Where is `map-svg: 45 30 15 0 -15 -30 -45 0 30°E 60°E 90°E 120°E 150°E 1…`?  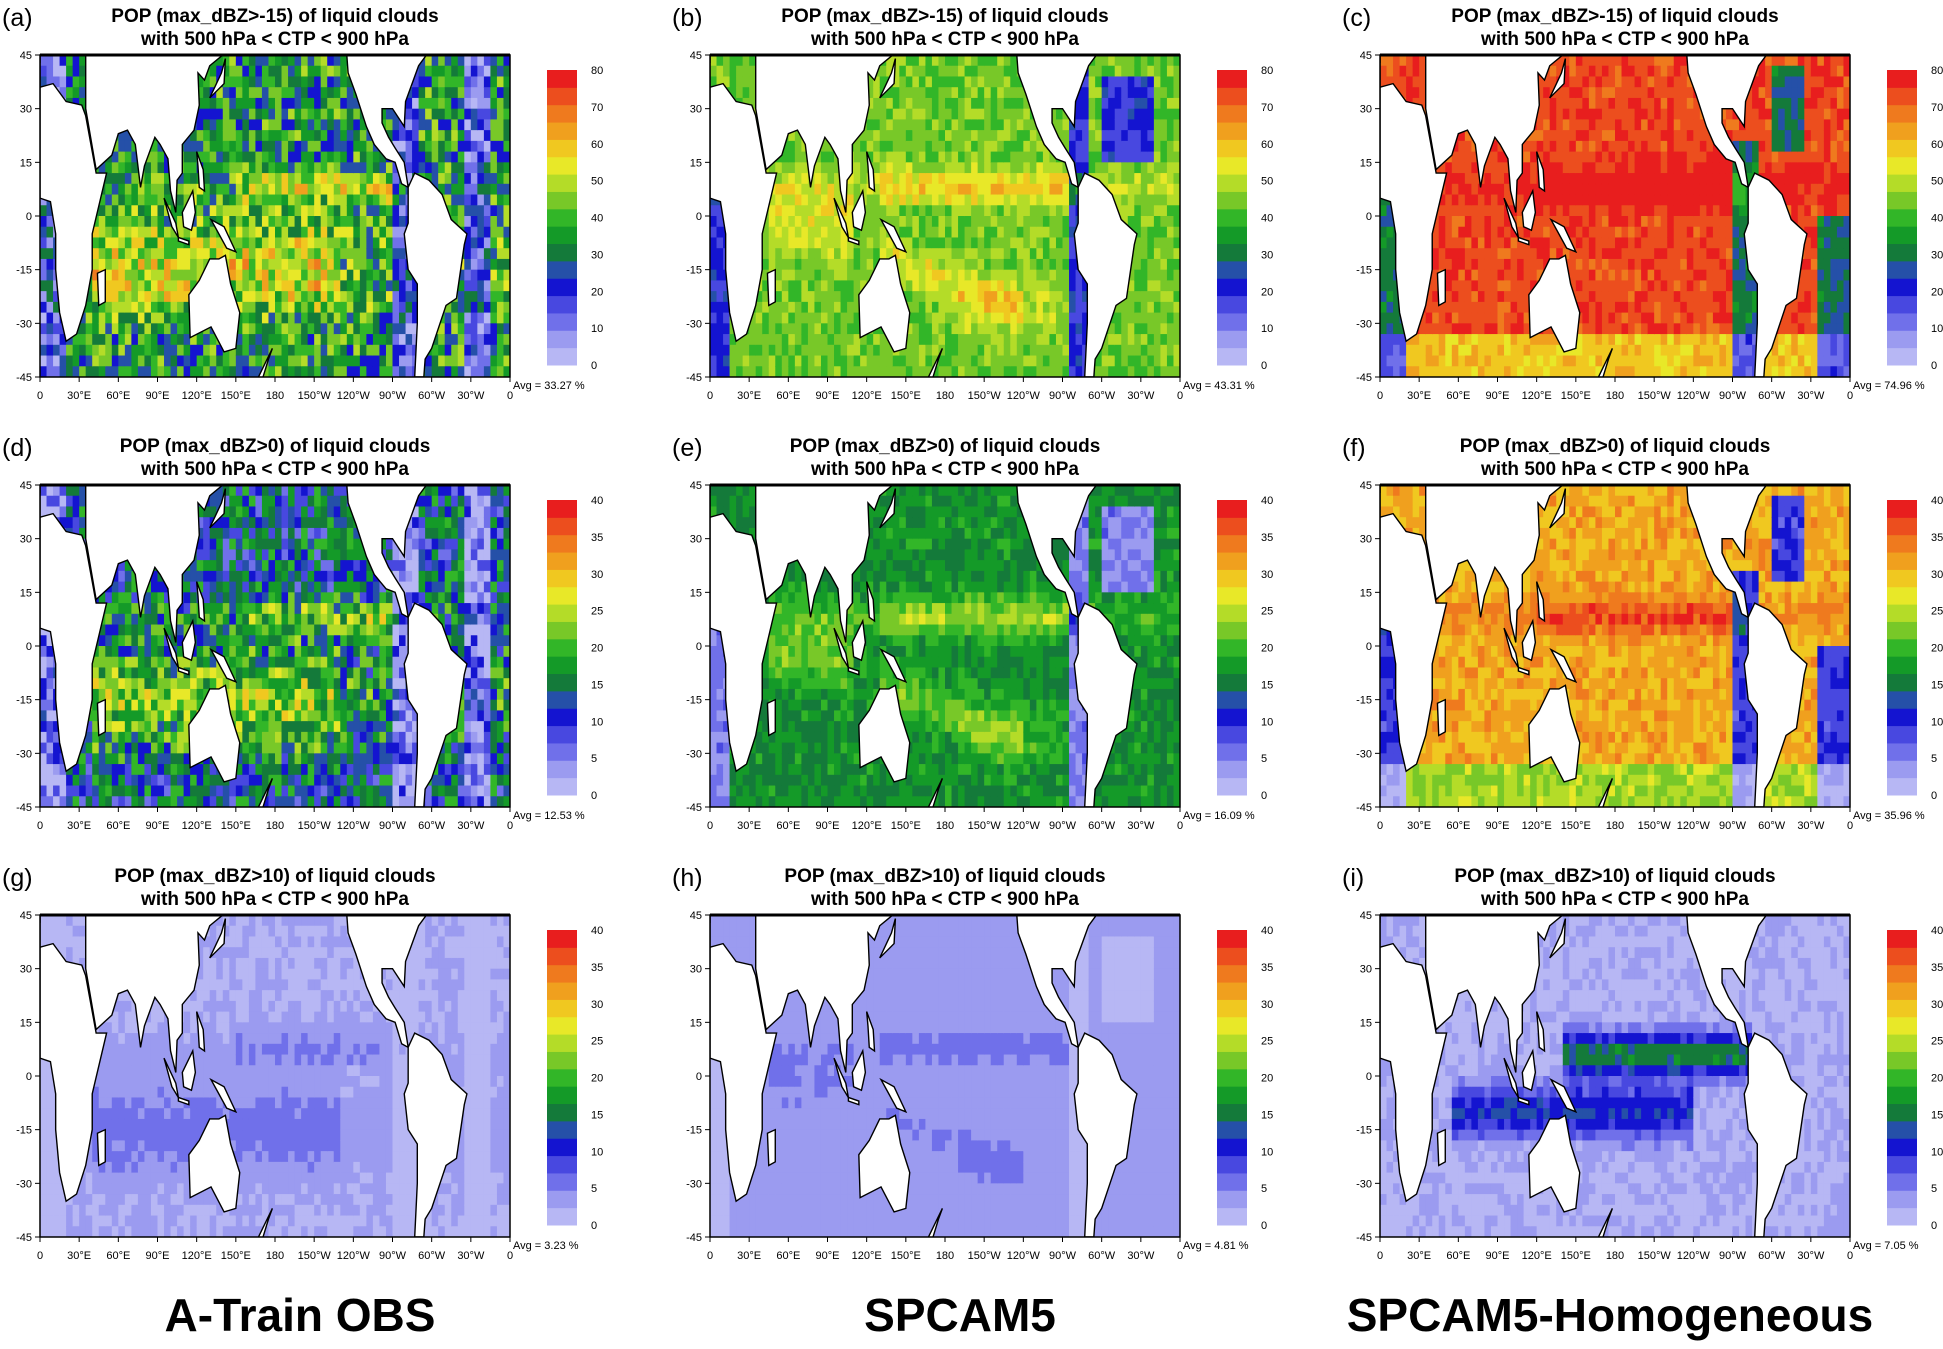
map-svg: 45 30 15 0 -15 -30 -45 0 30°E 60°E 90°E 120°E 150°E 1… is located at coordinates (309, 656).